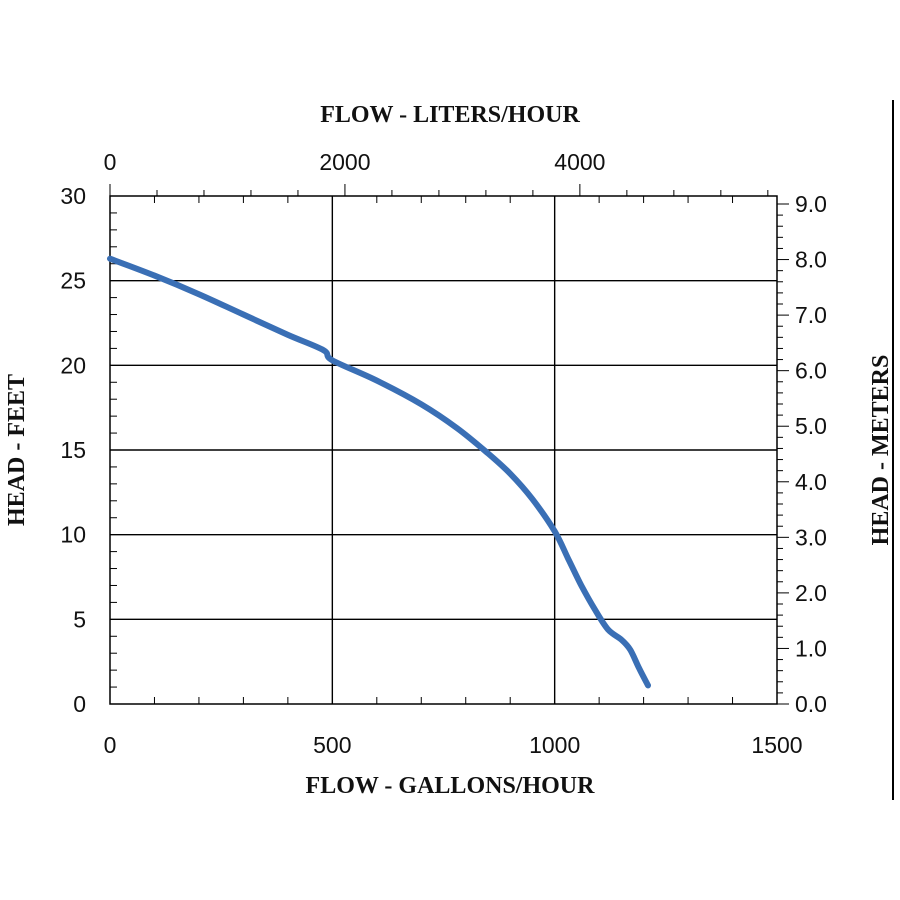 This screenshot has width=900, height=900. Describe the element at coordinates (579, 162) in the screenshot. I see `x2-tick-label: 4000` at that location.